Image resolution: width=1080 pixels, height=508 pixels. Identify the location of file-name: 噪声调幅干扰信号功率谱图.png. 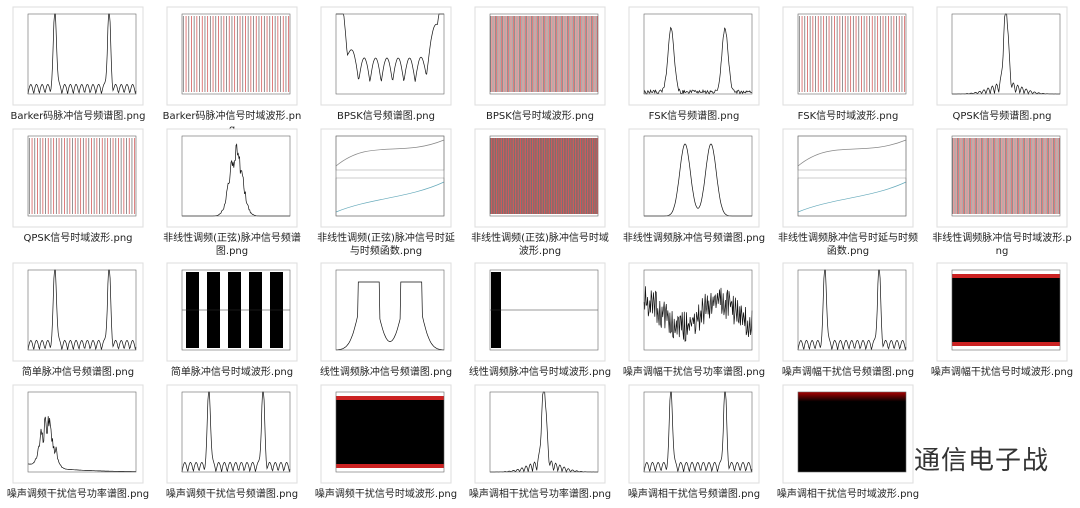
(694, 372).